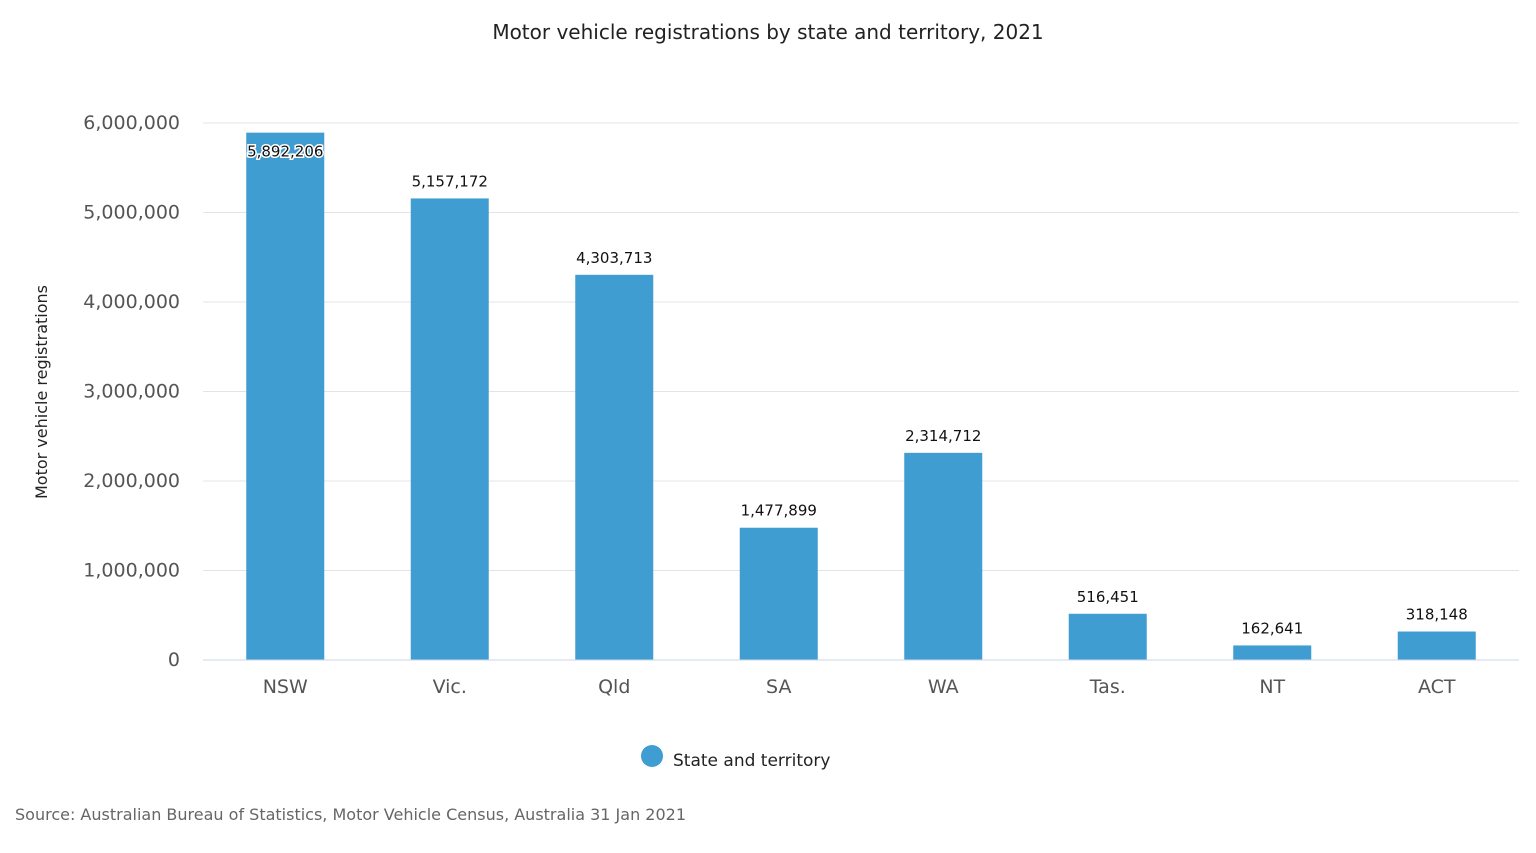 This screenshot has width=1536, height=853. I want to click on x-tick-label: NT, so click(1272, 687).